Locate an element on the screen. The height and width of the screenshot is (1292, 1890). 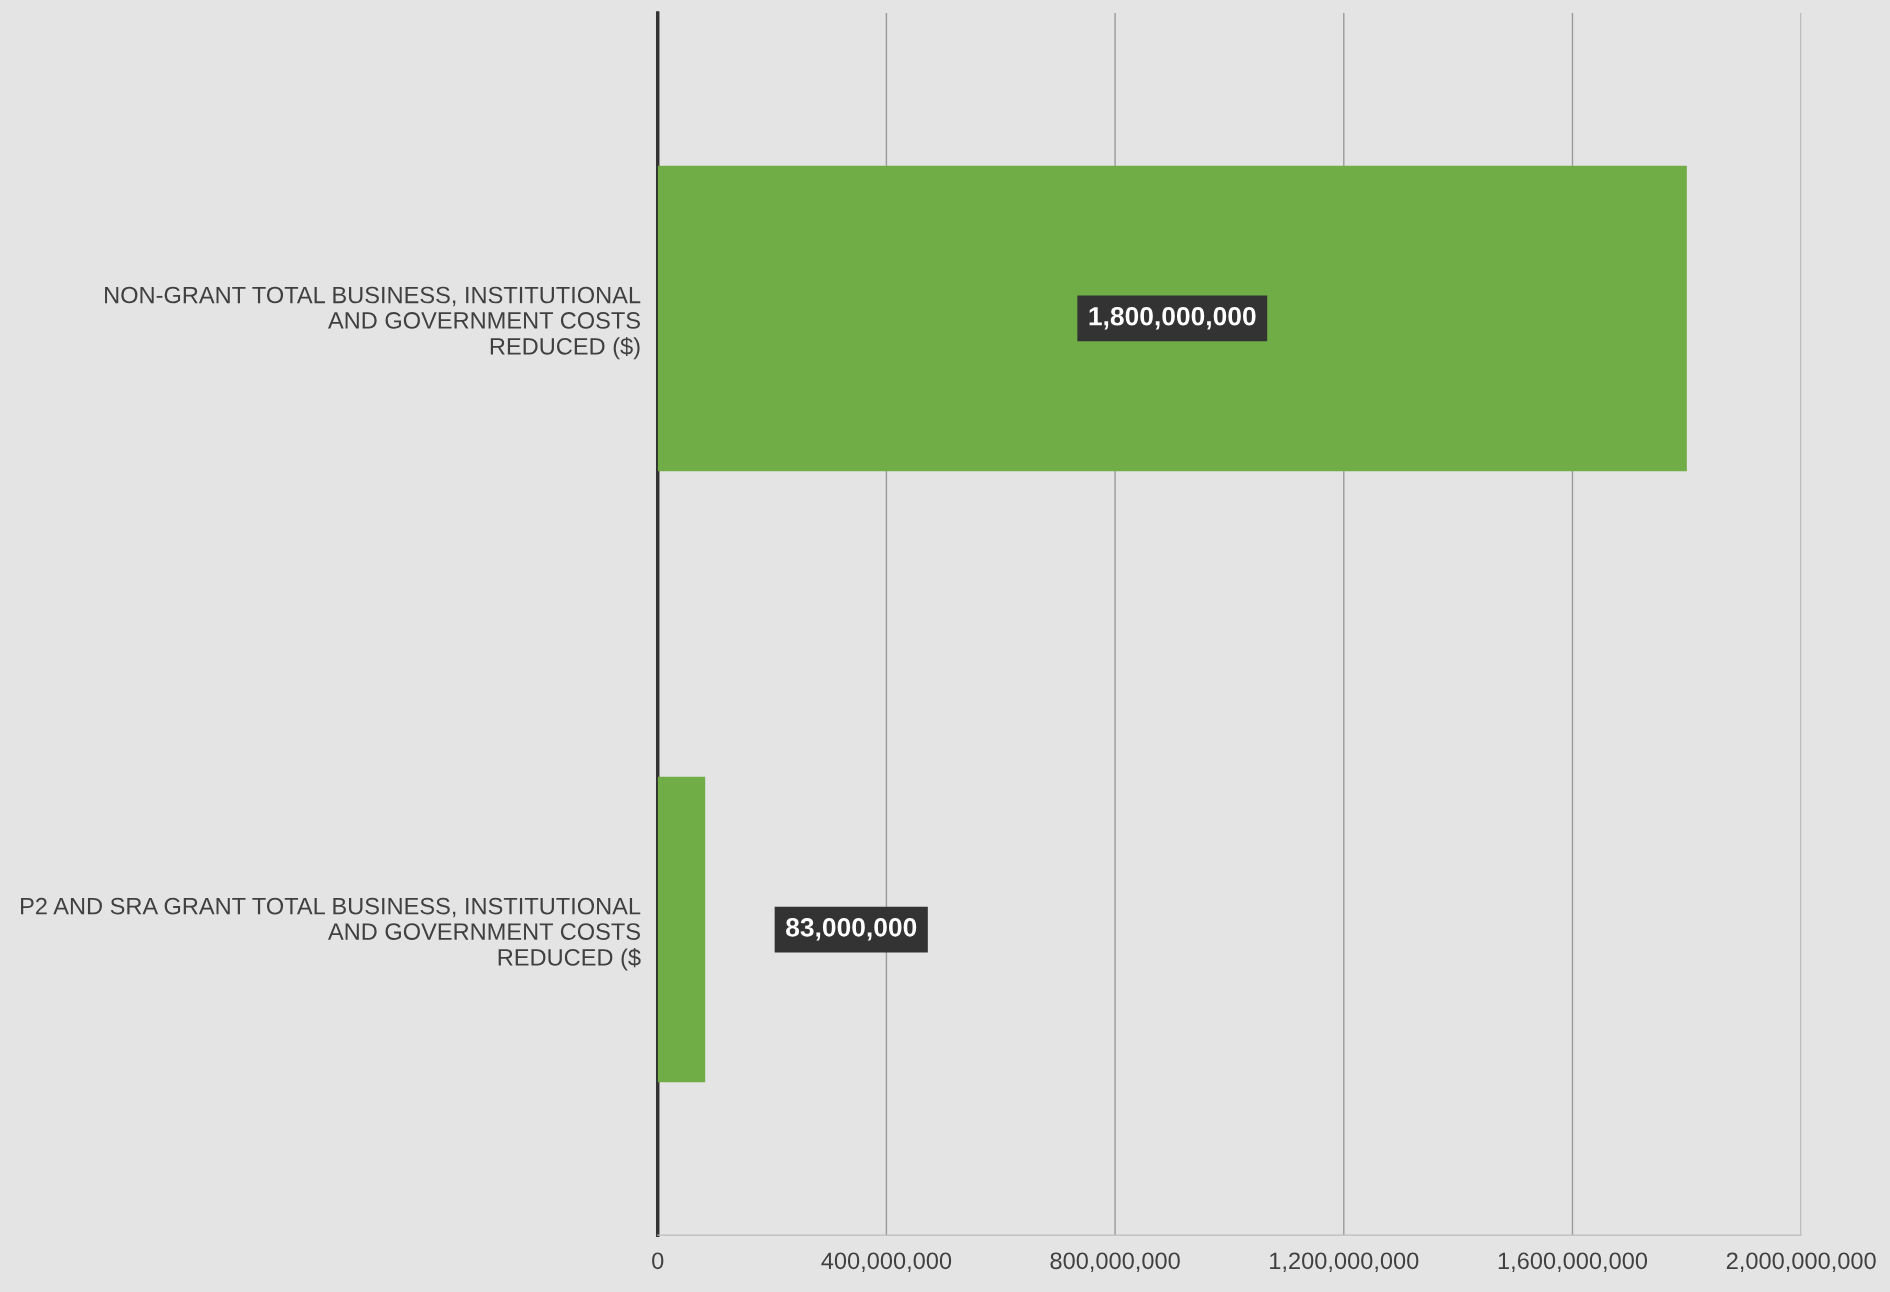
data-label: 83,000,000 is located at coordinates (851, 929).